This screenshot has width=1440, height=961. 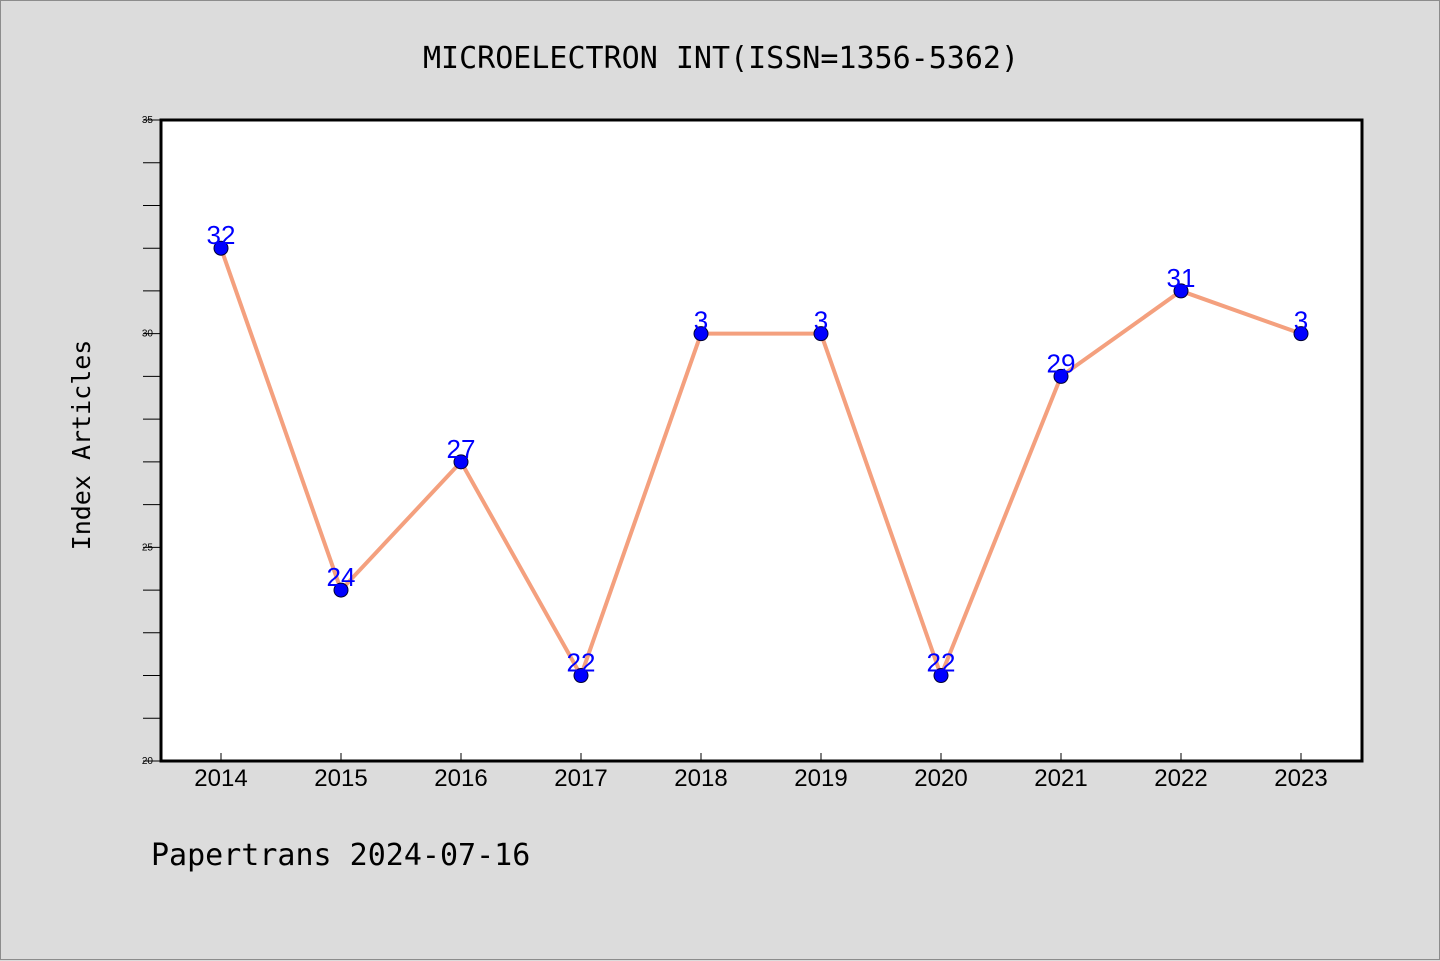 I want to click on footer-credit: Papertrans 2024-07-16, so click(x=340, y=855).